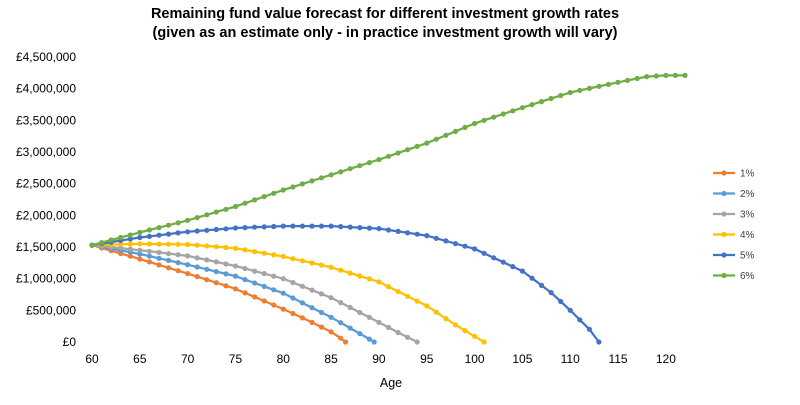 This screenshot has height=405, width=800. What do you see at coordinates (724, 255) in the screenshot?
I see `legend-marker-5%` at bounding box center [724, 255].